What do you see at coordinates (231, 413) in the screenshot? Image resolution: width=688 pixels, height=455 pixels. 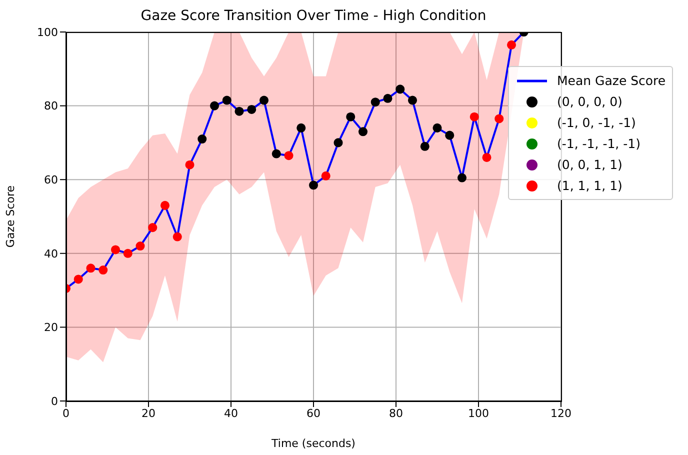 I see `x-tick-label: 40` at bounding box center [231, 413].